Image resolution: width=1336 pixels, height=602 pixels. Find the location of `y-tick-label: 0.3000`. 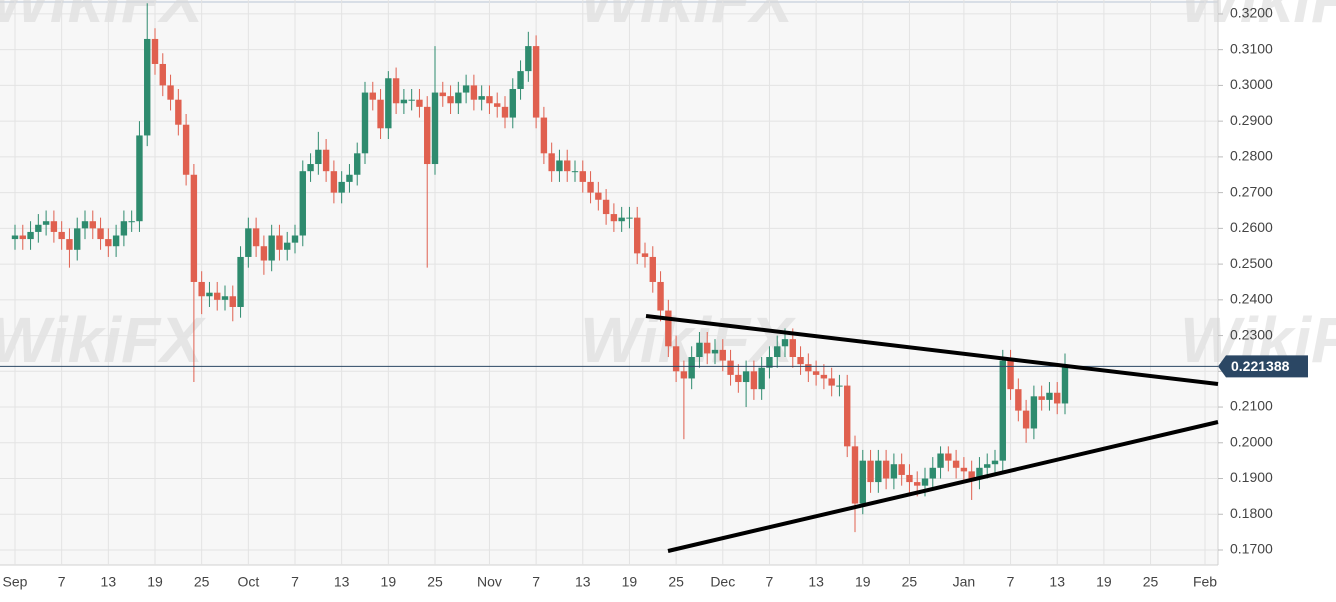

y-tick-label: 0.3000 is located at coordinates (1251, 84).